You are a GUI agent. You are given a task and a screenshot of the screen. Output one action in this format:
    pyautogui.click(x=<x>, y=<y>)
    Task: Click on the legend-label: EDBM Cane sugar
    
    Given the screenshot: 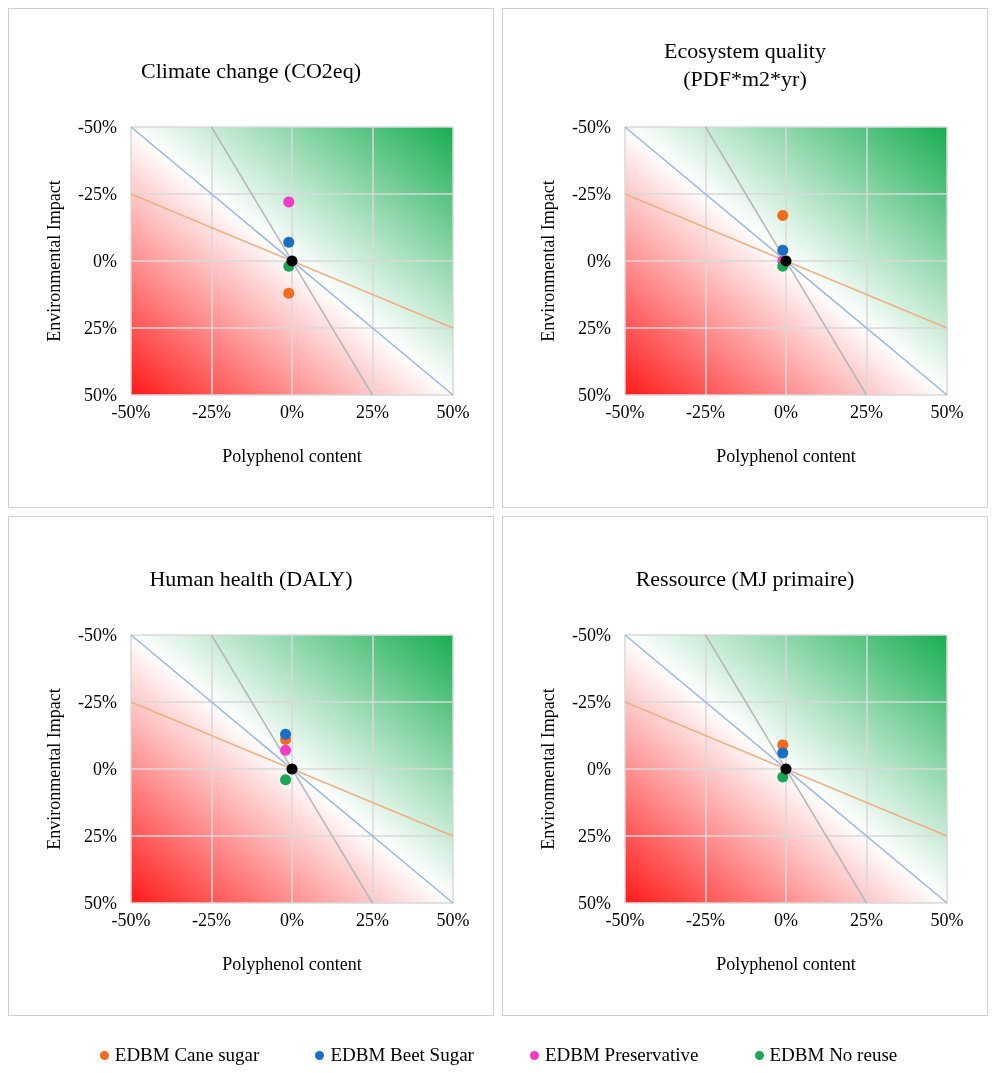 What is the action you would take?
    pyautogui.click(x=187, y=1055)
    